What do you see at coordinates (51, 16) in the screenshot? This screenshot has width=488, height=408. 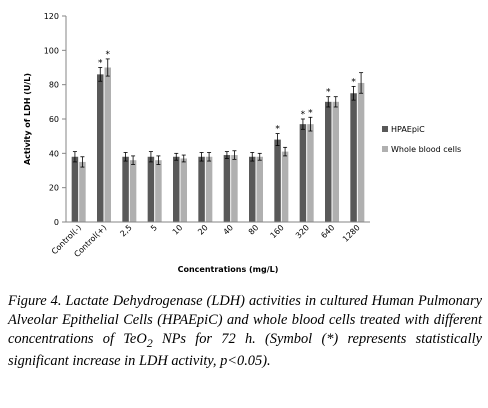 I see `y-tick-label: 120` at bounding box center [51, 16].